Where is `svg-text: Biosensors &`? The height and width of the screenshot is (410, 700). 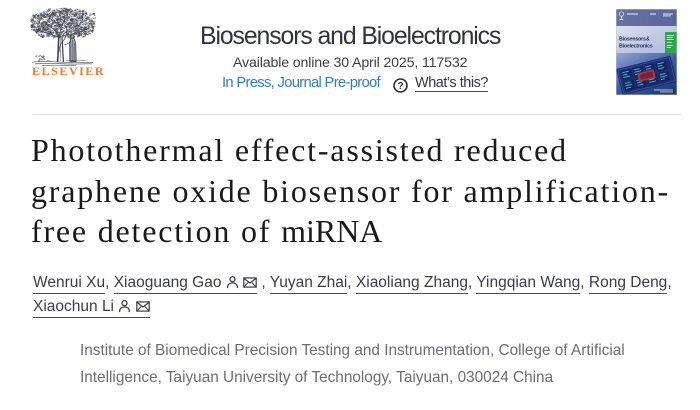
svg-text: Biosensors & is located at coordinates (634, 40).